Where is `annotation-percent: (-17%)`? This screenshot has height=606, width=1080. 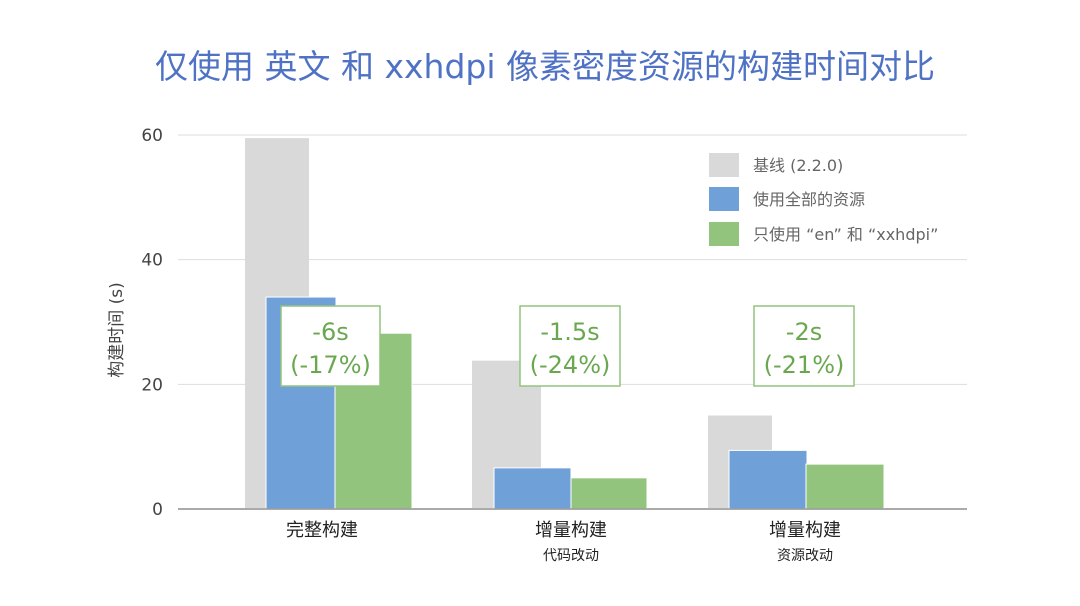 annotation-percent: (-17%) is located at coordinates (330, 365).